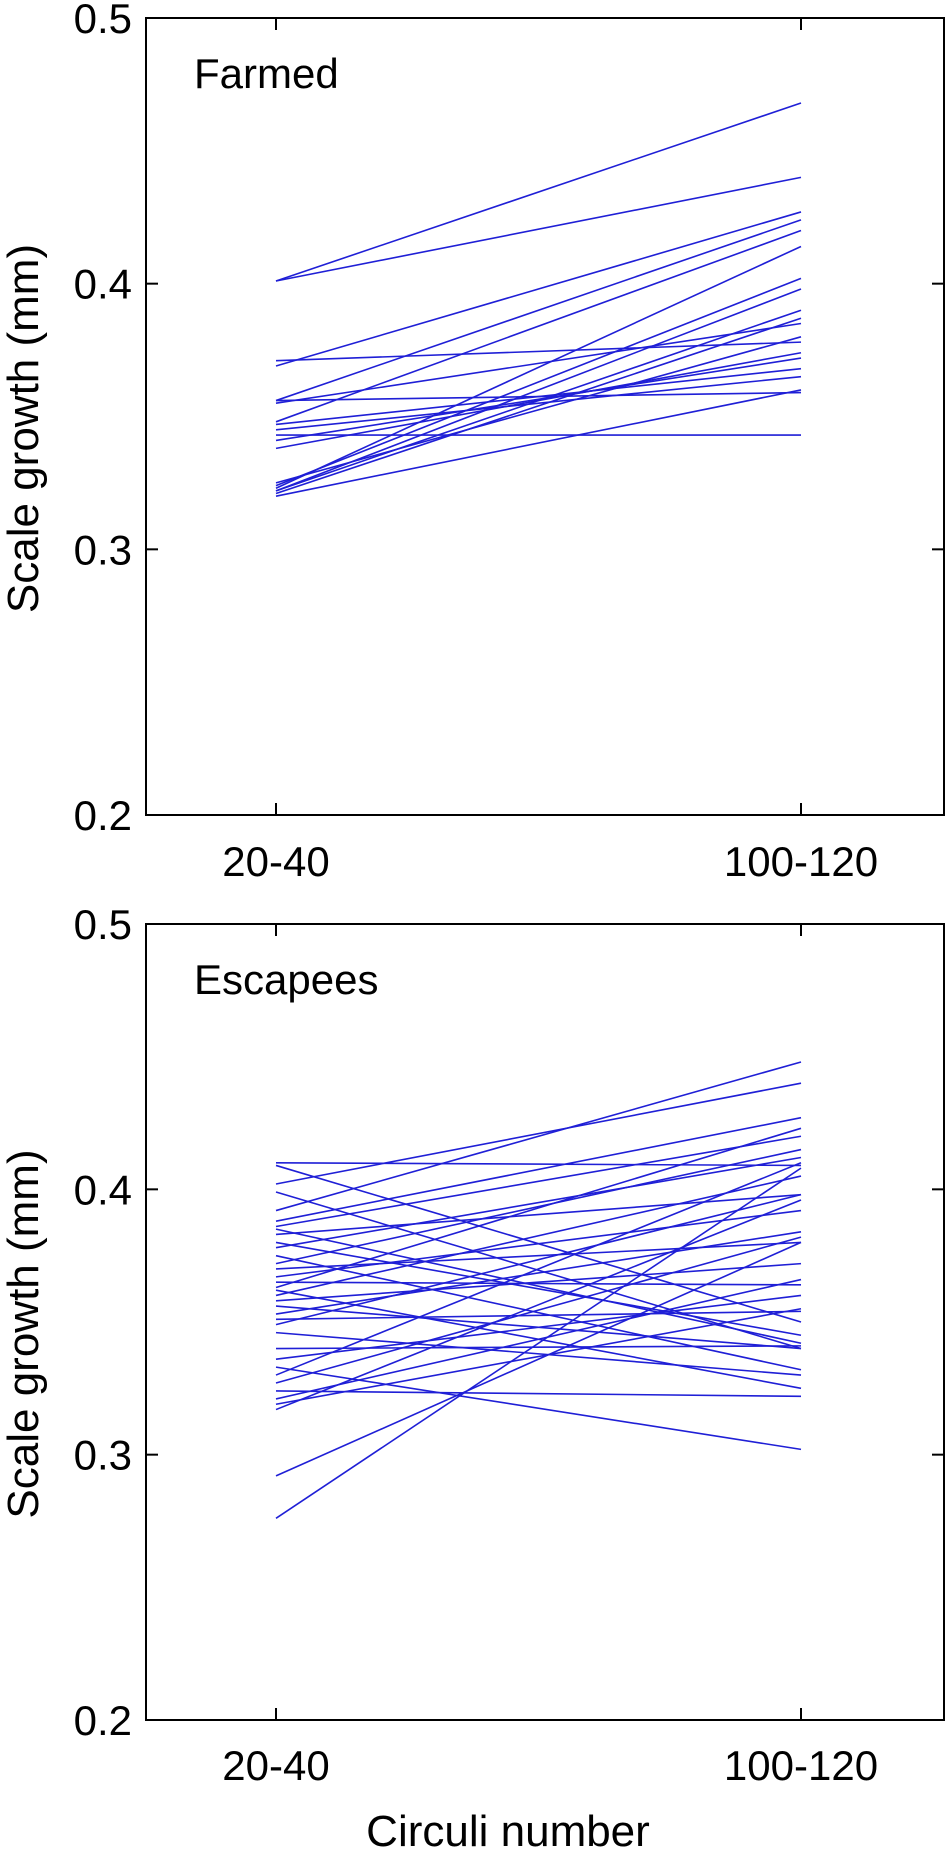 The image size is (950, 1855). I want to click on panel-label: Farmed, so click(266, 73).